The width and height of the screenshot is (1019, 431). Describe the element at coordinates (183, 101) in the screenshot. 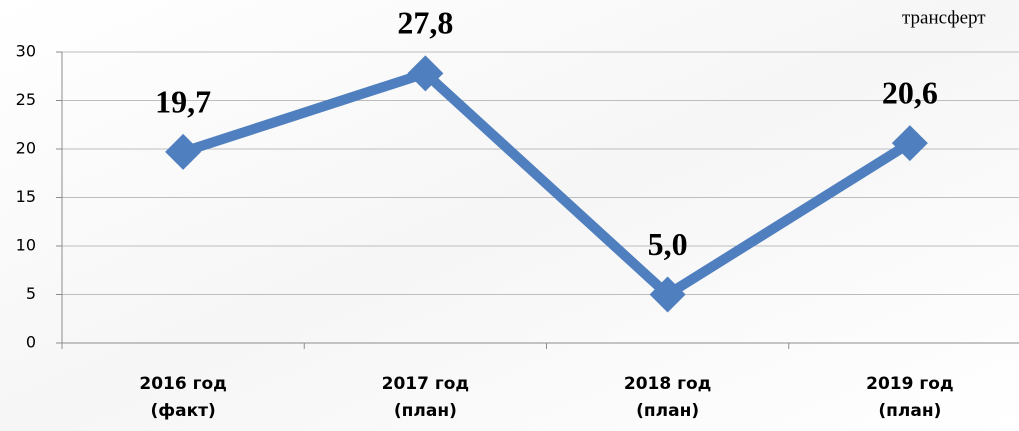

I see `value-label: 19,7` at that location.